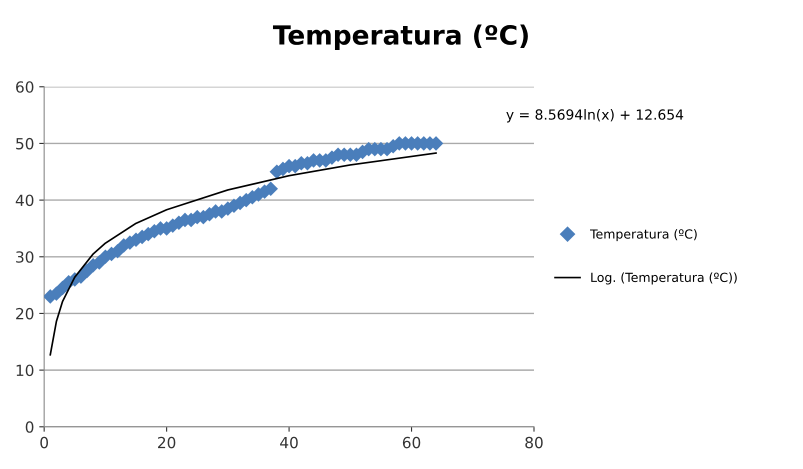 The width and height of the screenshot is (803, 469). I want to click on x-tick-label: 0, so click(44, 442).